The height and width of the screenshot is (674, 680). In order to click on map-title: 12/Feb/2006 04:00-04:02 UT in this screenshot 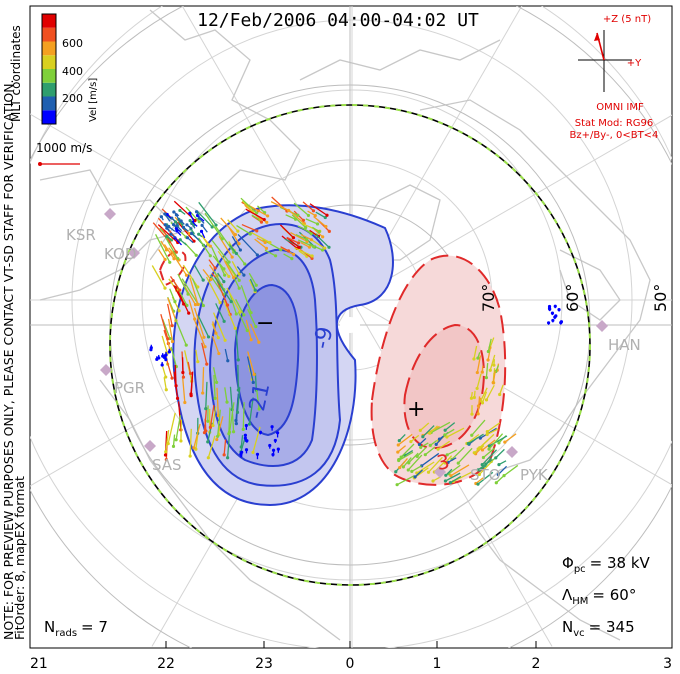, I will do `click(338, 20)`.